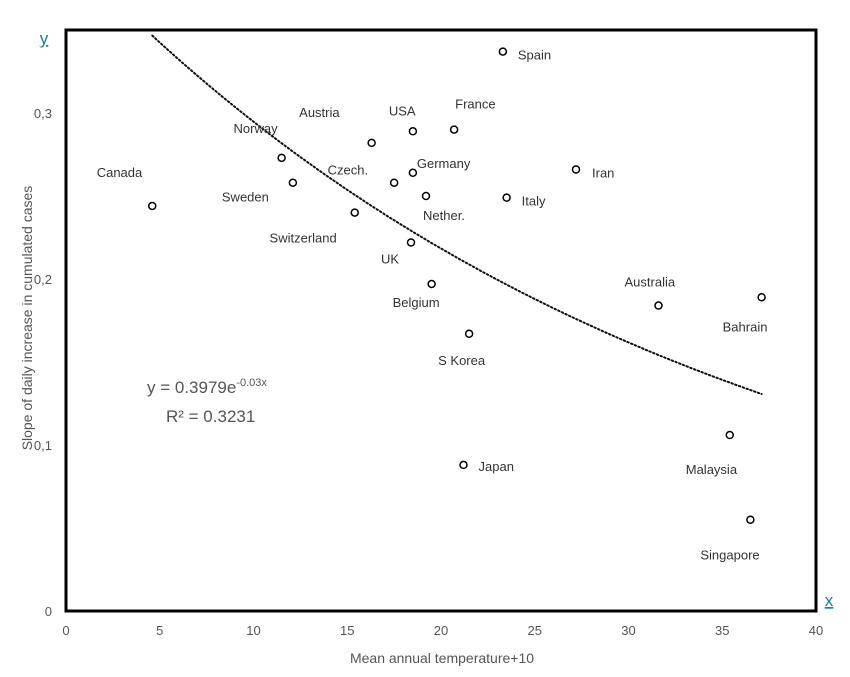  Describe the element at coordinates (729, 555) in the screenshot. I see `point-label: Singapore` at that location.